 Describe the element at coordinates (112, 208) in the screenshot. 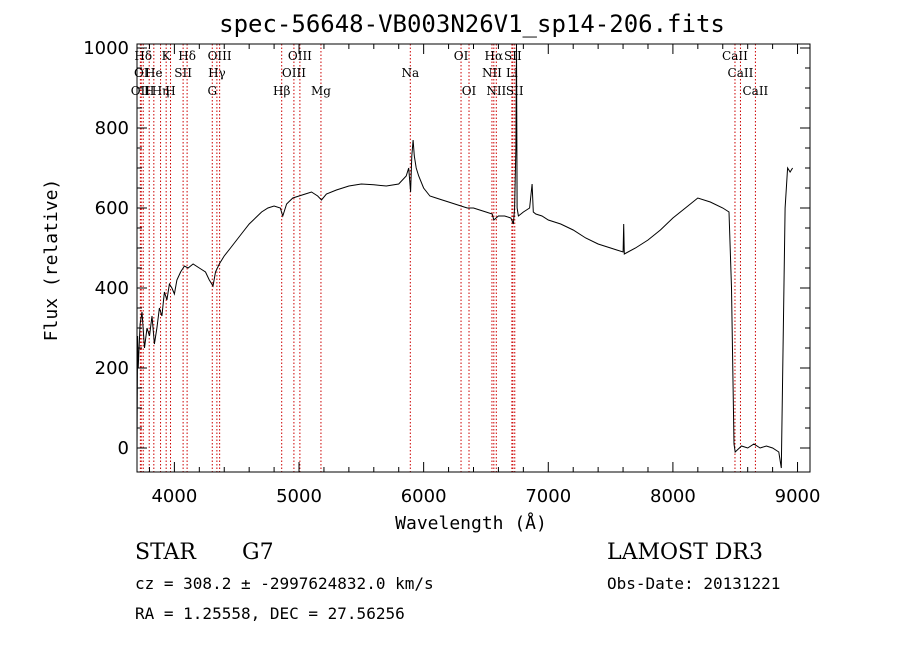

I see `y-tick-label: 600` at that location.